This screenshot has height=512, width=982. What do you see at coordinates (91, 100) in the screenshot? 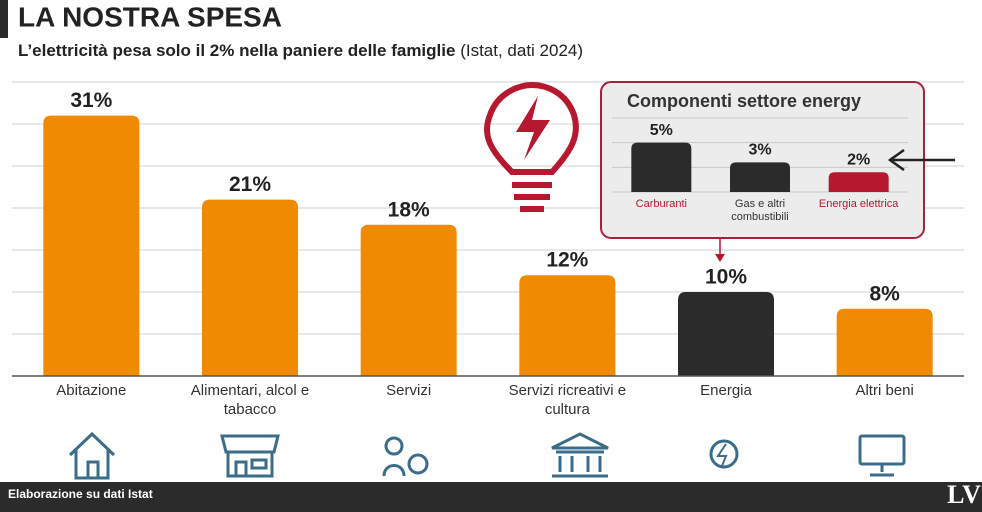
I see `value-label: 31%` at bounding box center [91, 100].